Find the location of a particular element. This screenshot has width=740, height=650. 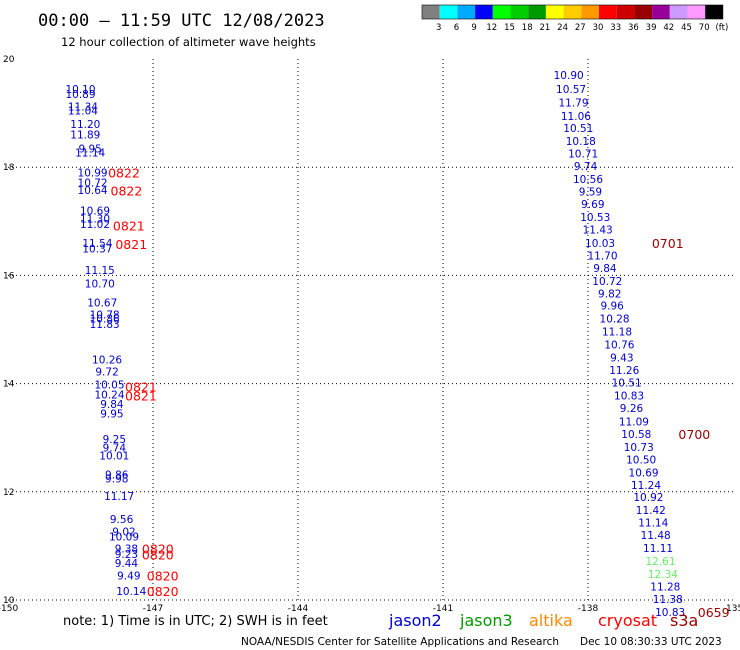

wave-height-label: 9.23 is located at coordinates (126, 555).